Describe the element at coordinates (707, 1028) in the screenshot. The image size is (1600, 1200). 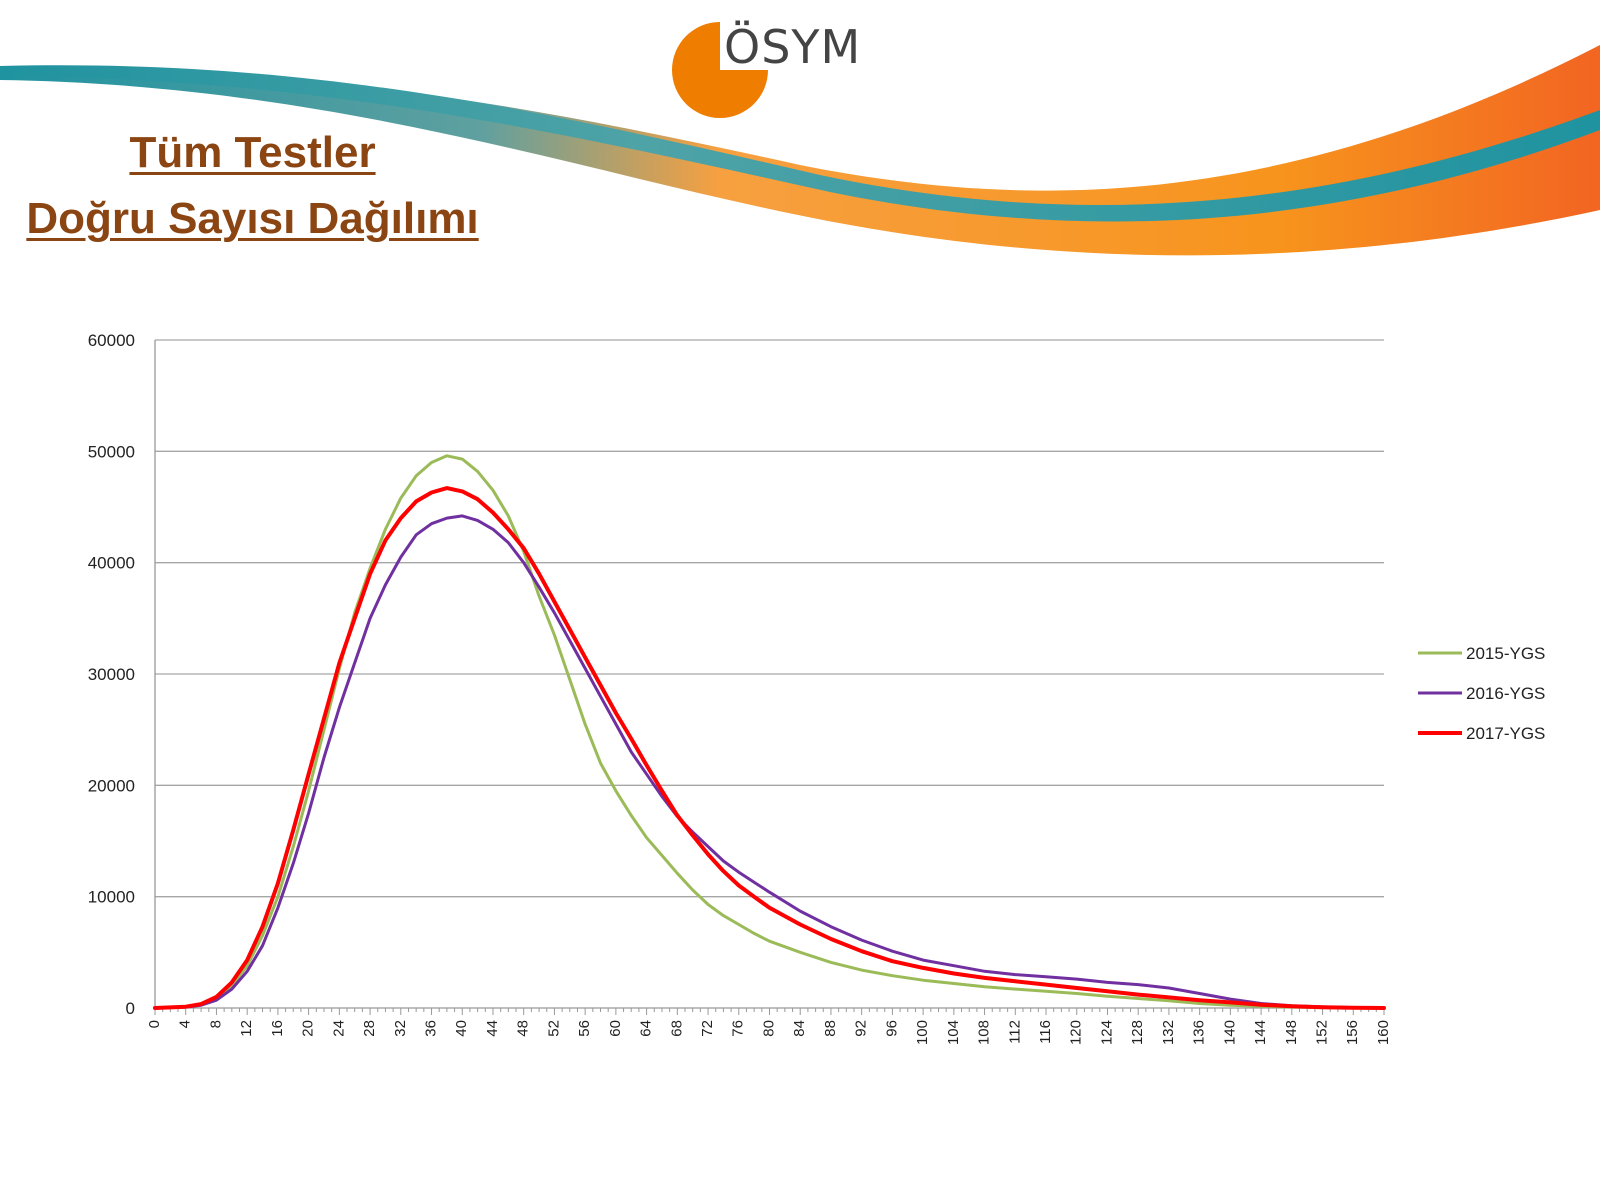
I see `x-tick-label: 72` at that location.